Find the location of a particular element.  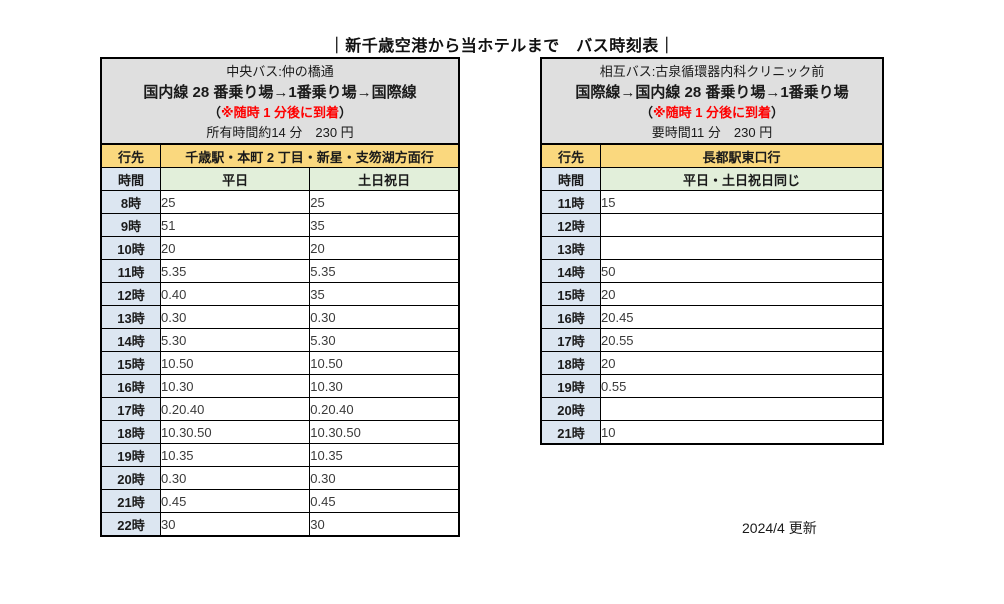

hour-cell: 16時 is located at coordinates (570, 317).